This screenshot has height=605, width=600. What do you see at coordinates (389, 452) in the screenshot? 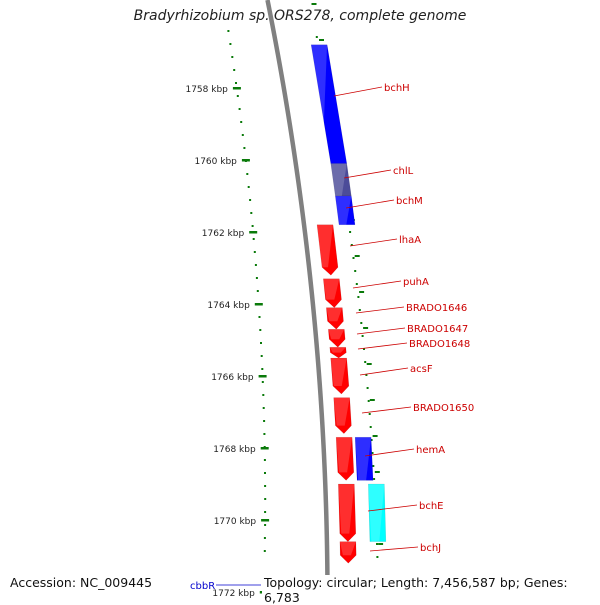
I see `label-leader-hemA` at bounding box center [389, 452].